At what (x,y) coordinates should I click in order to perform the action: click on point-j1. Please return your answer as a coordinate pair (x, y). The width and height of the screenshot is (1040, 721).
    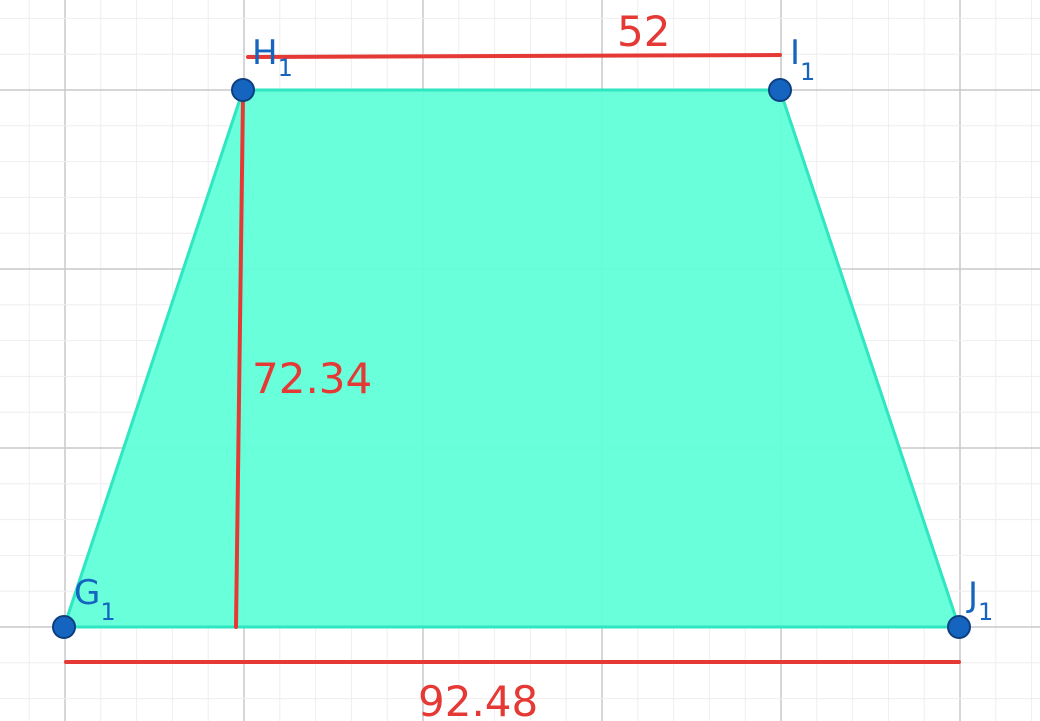
    Looking at the image, I should click on (959, 627).